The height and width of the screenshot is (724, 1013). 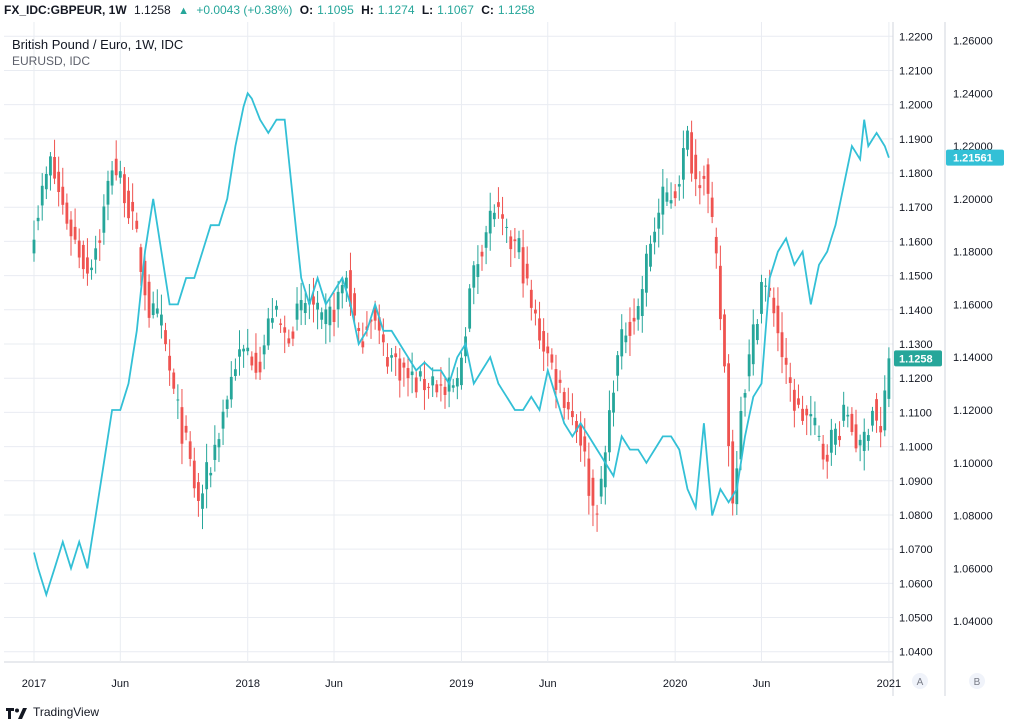 What do you see at coordinates (503, 681) in the screenshot?
I see `time-axis: 2017 Jun 2018 Jun 2019 Jun 2020 Jun 2021 A B` at bounding box center [503, 681].